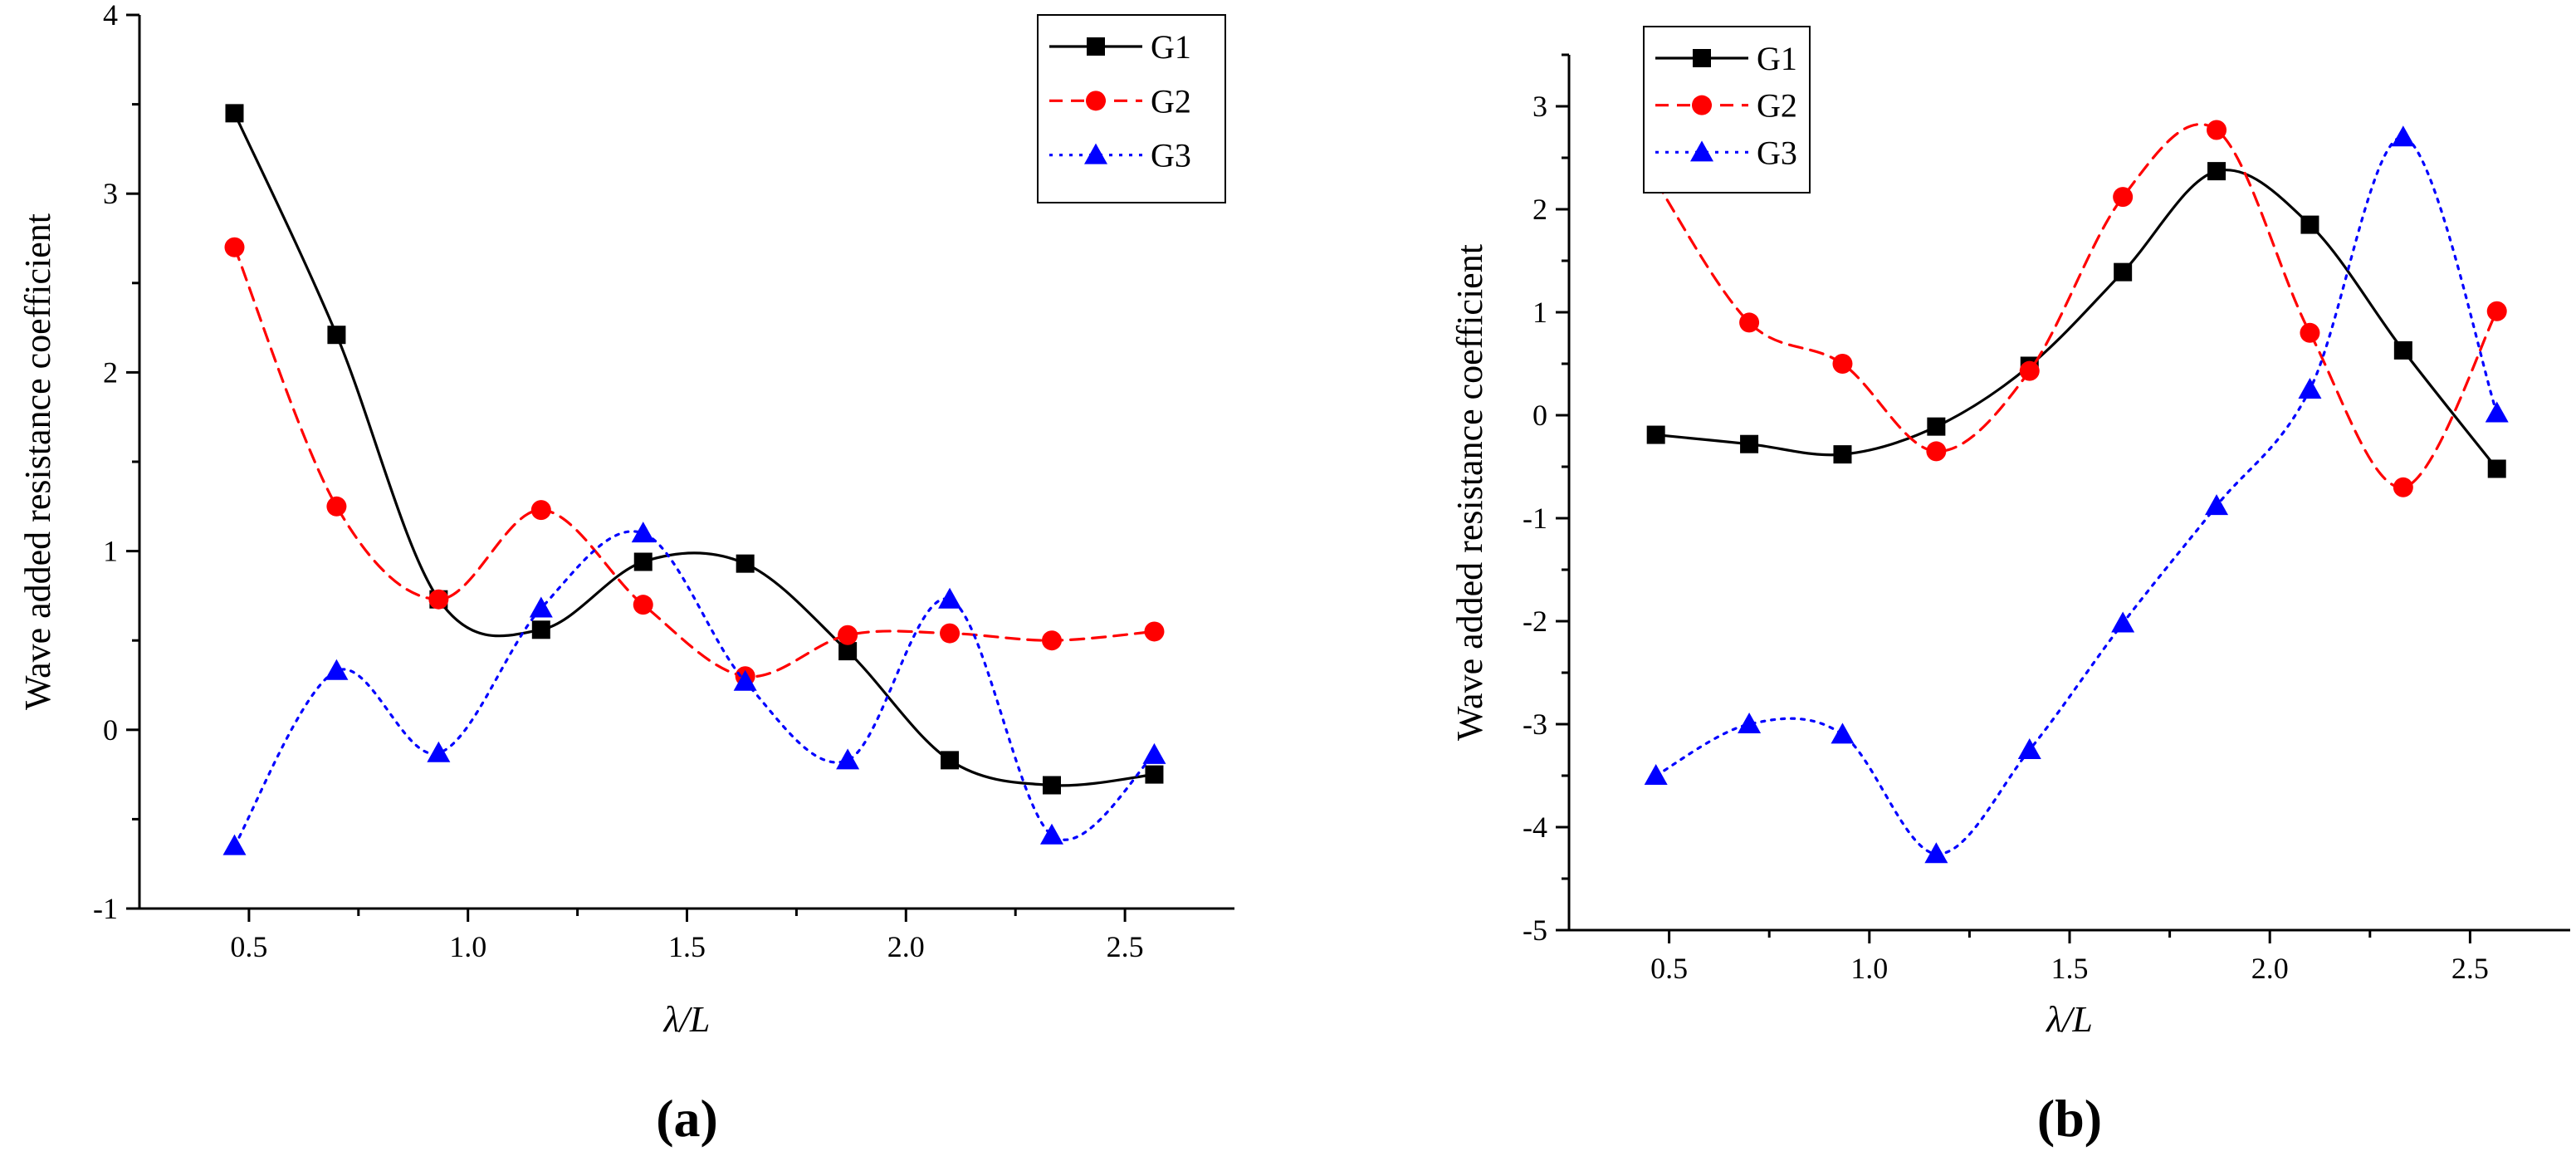 The height and width of the screenshot is (1161, 2576). Describe the element at coordinates (1535, 621) in the screenshot. I see `y-tick-label: -2` at that location.